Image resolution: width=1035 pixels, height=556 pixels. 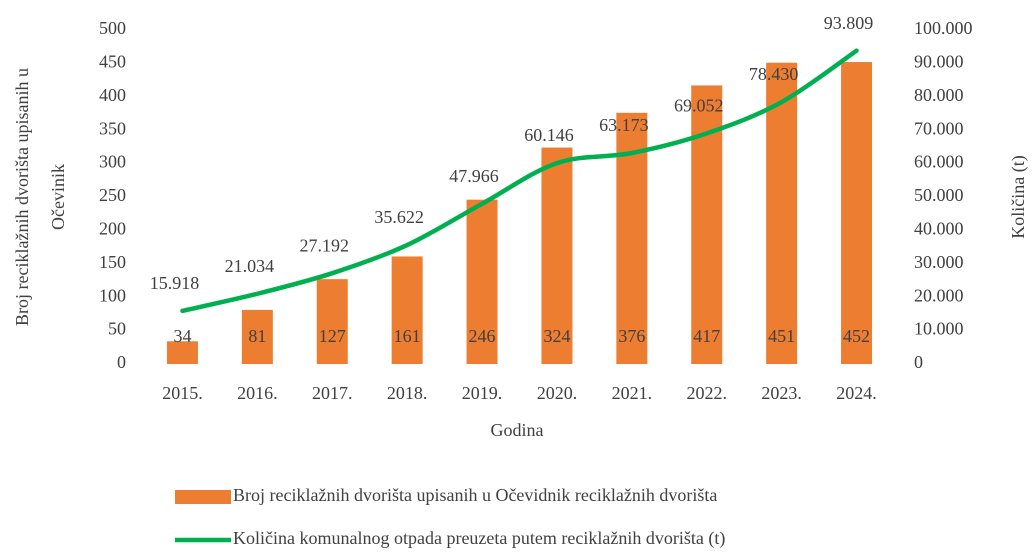 I want to click on y2-tick-label: 0, so click(x=918, y=362).